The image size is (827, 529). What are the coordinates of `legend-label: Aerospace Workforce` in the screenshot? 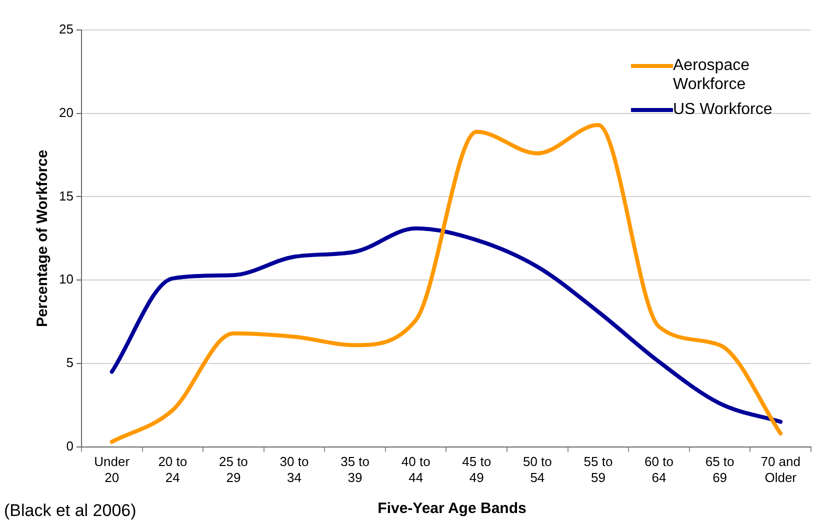 It's located at (711, 75).